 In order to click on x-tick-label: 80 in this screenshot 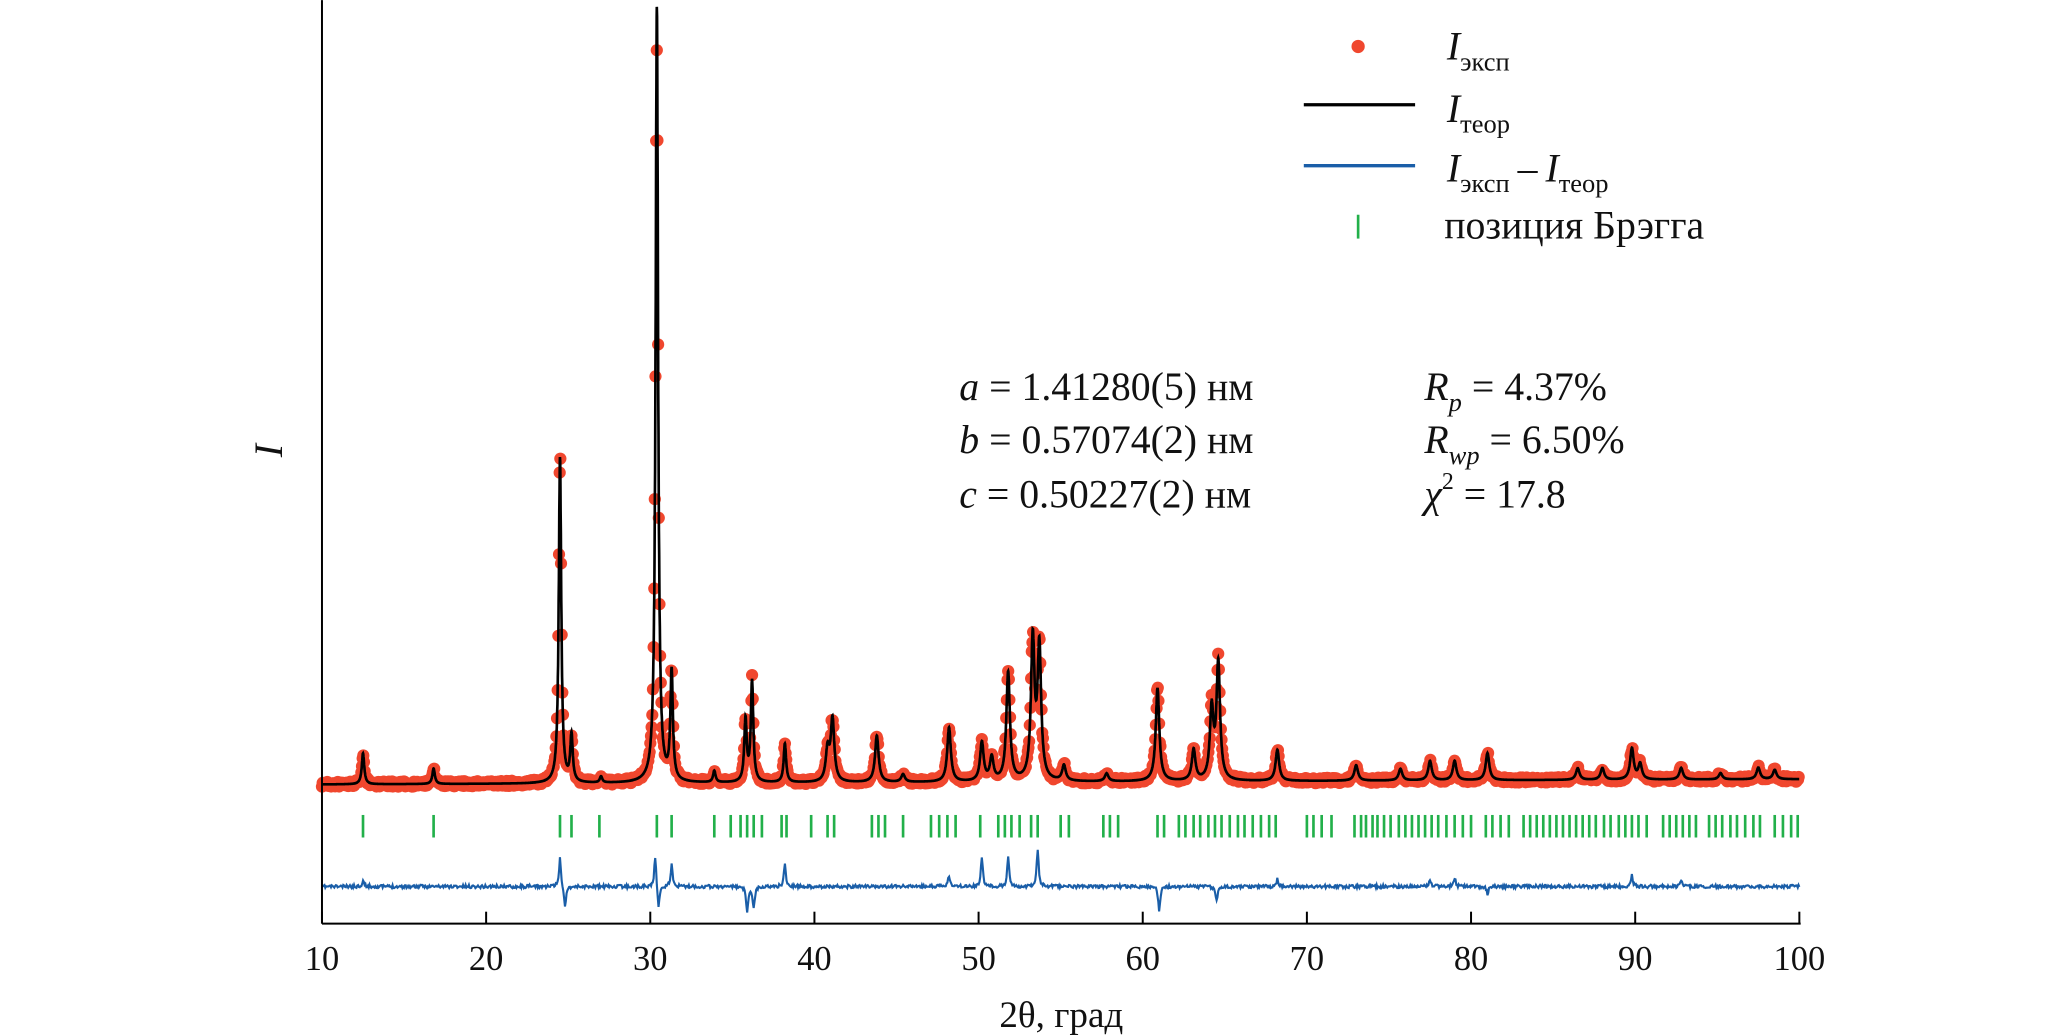, I will do `click(1471, 959)`.